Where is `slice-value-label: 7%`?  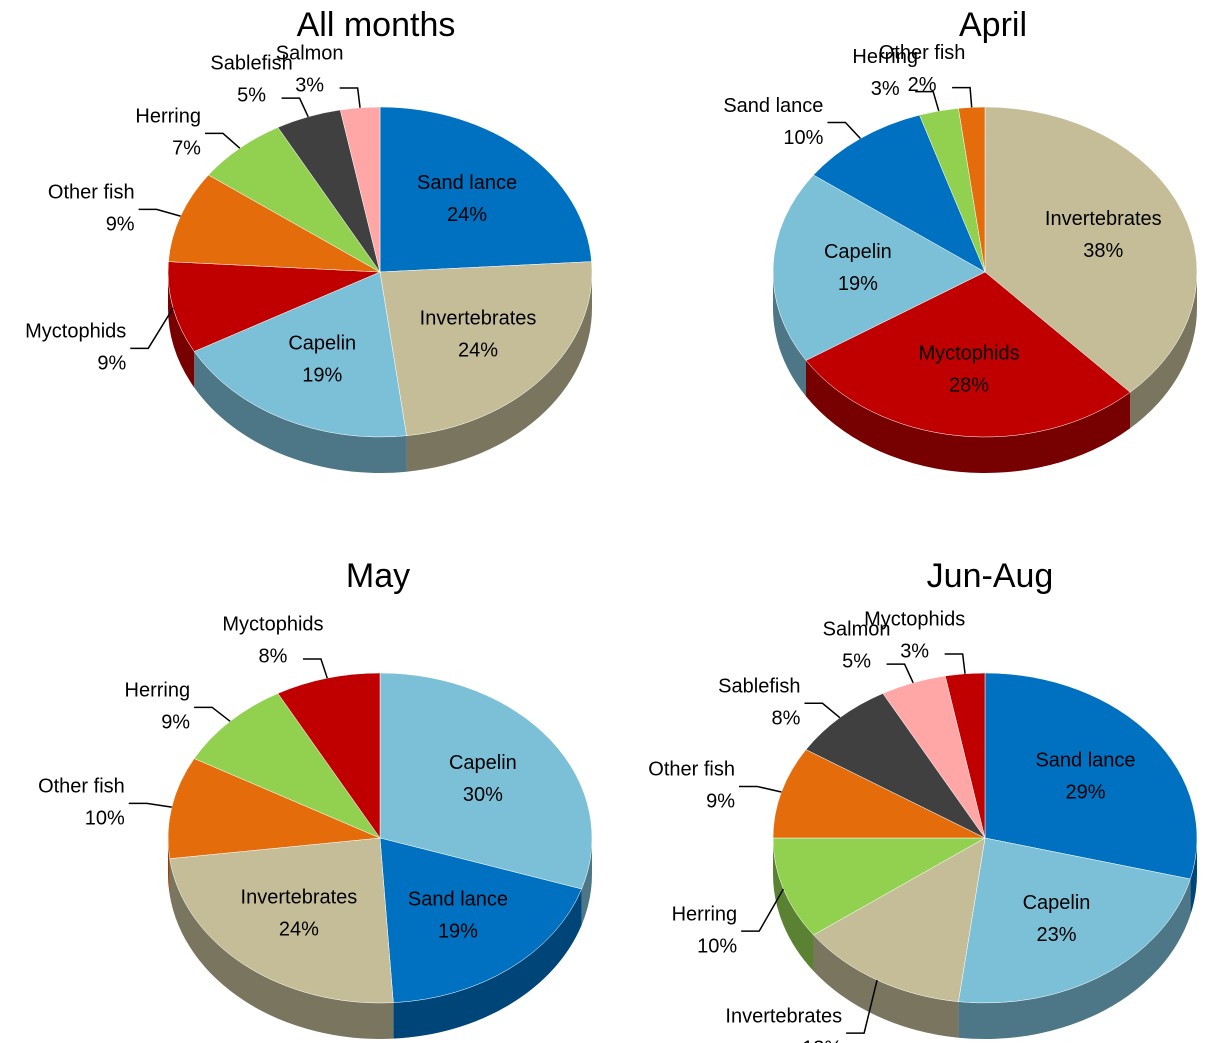 slice-value-label: 7% is located at coordinates (186, 149).